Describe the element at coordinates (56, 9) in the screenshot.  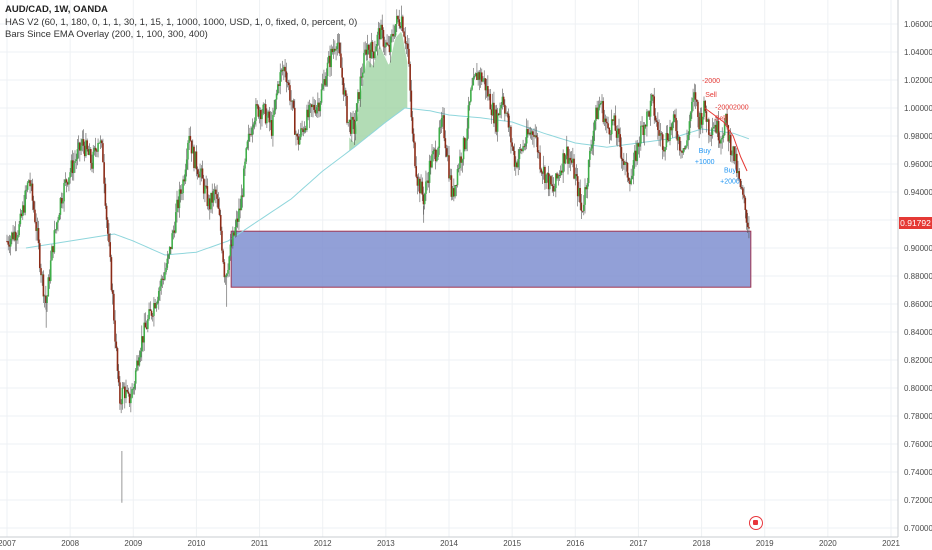
I see `symbol-title: AUD/CAD, 1W, OANDA` at that location.